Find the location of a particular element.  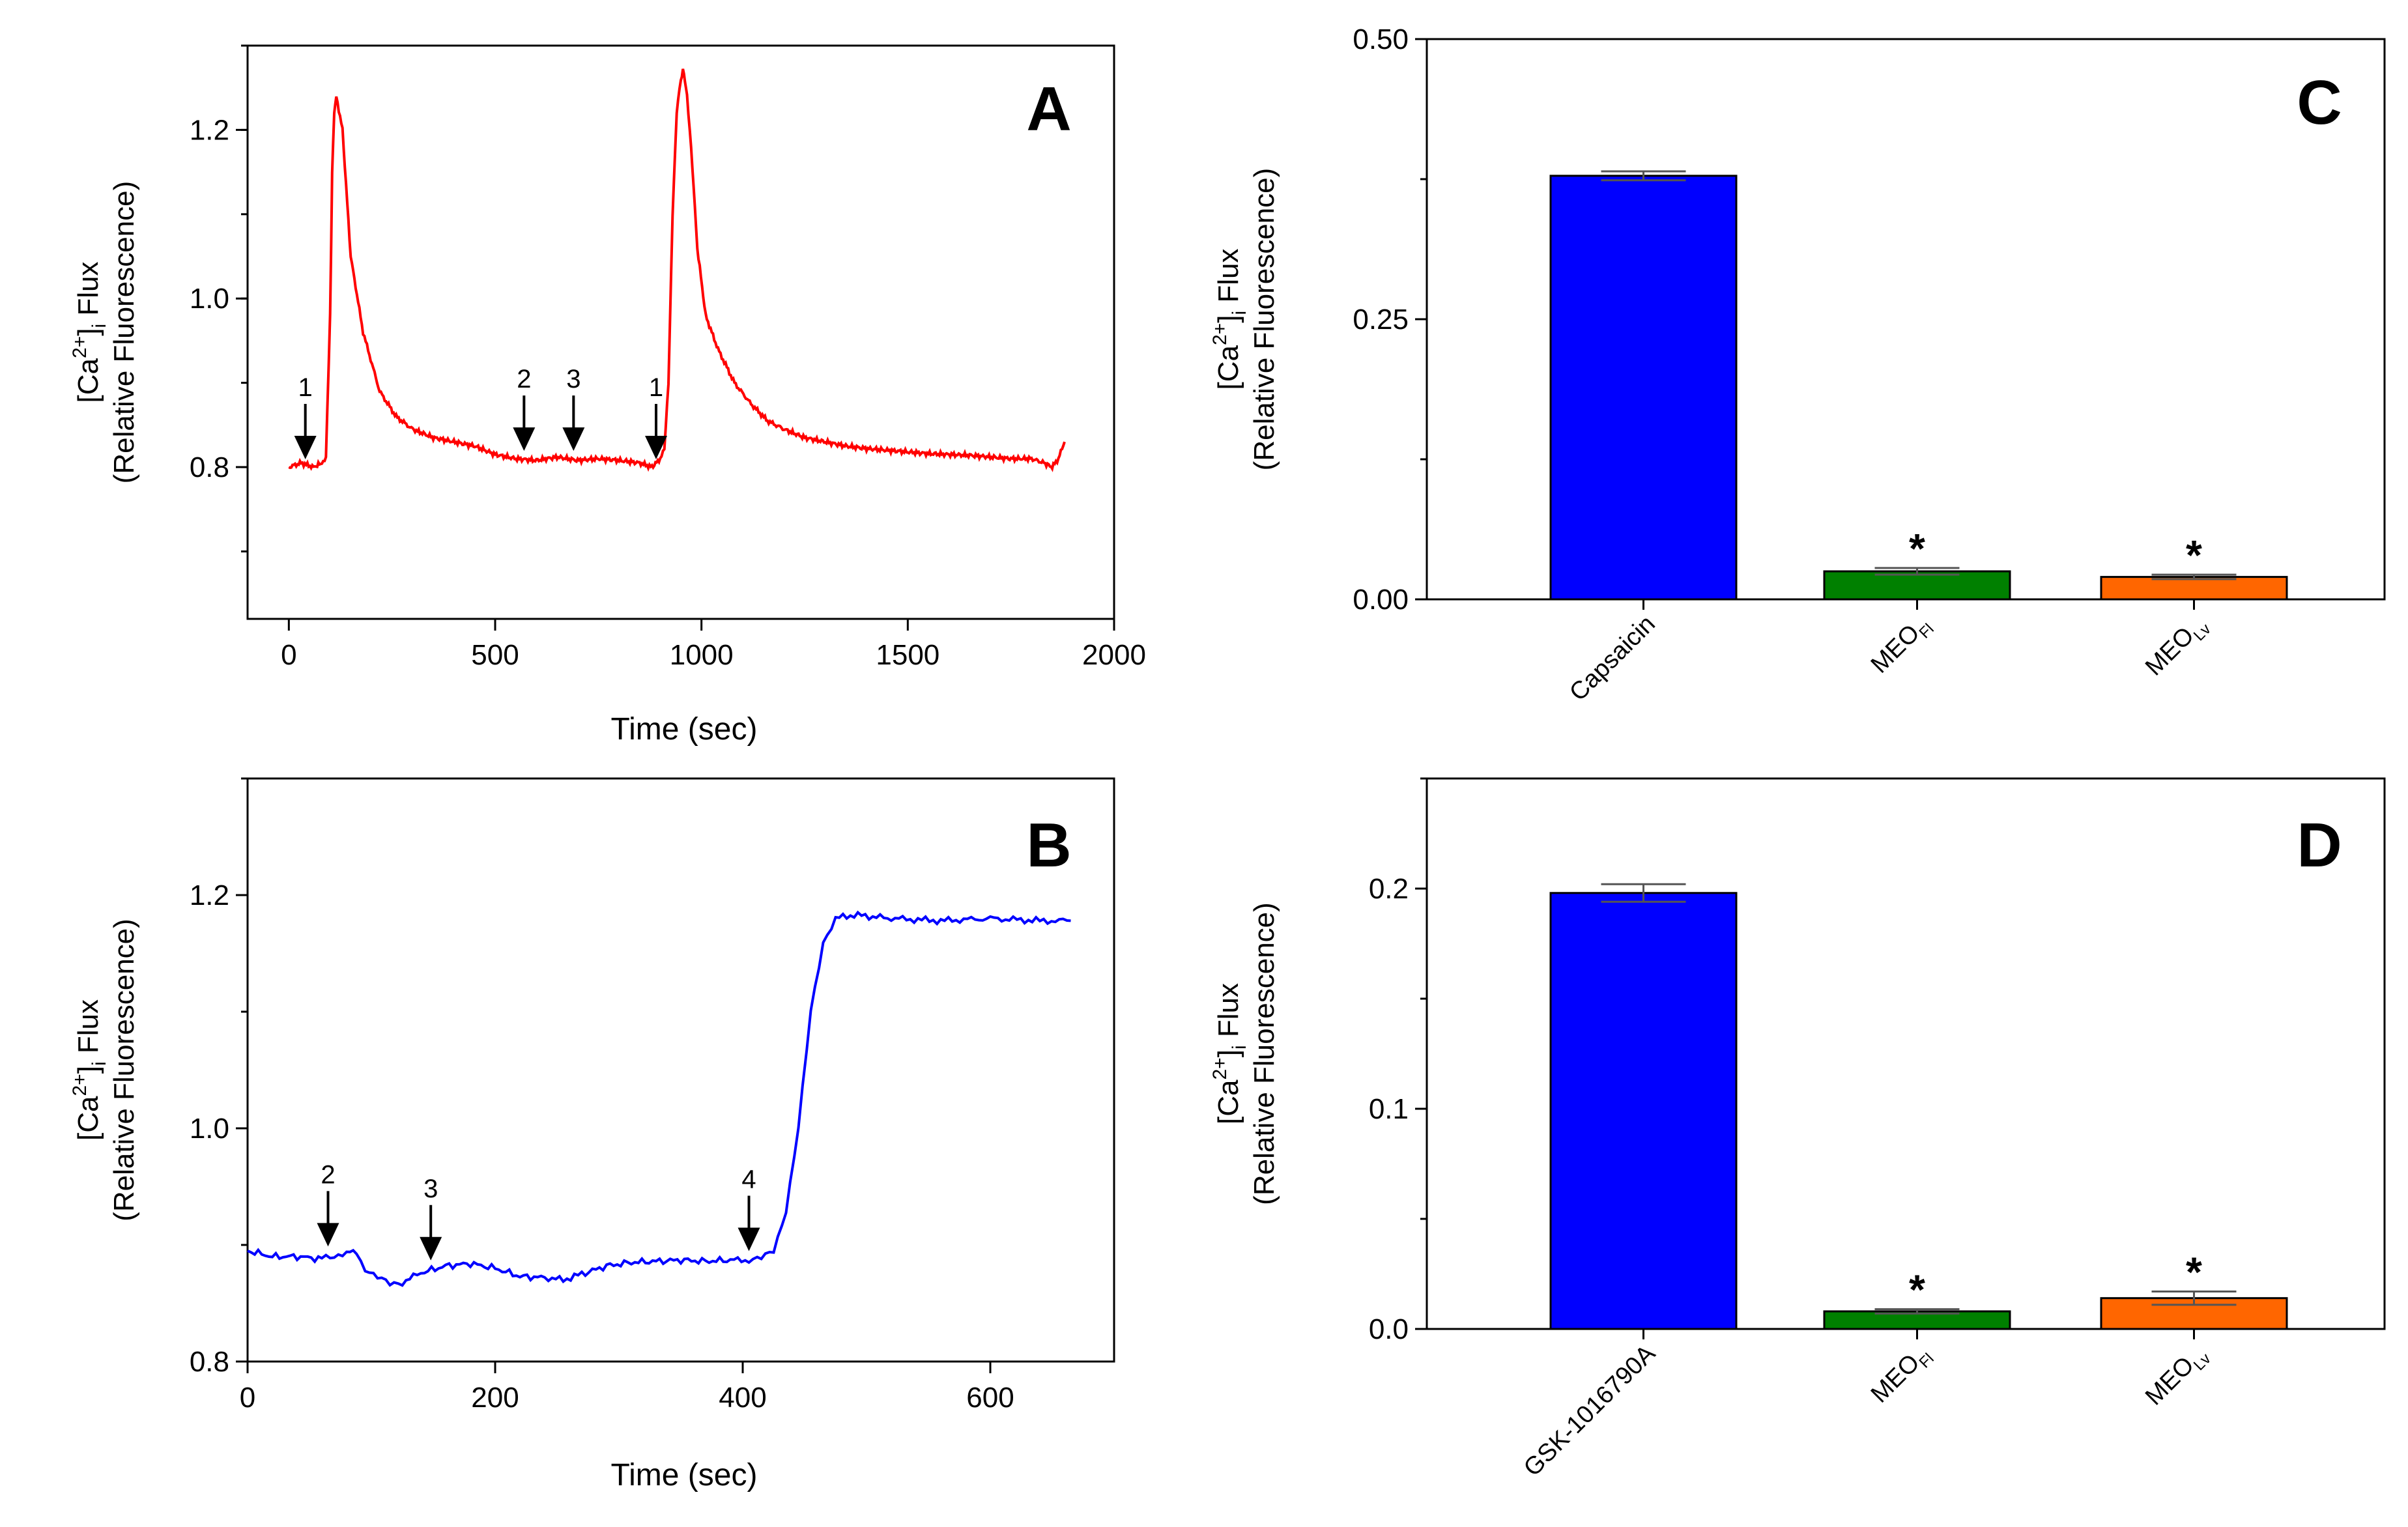

category-label: GSK-1016790A is located at coordinates (1590, 1410).